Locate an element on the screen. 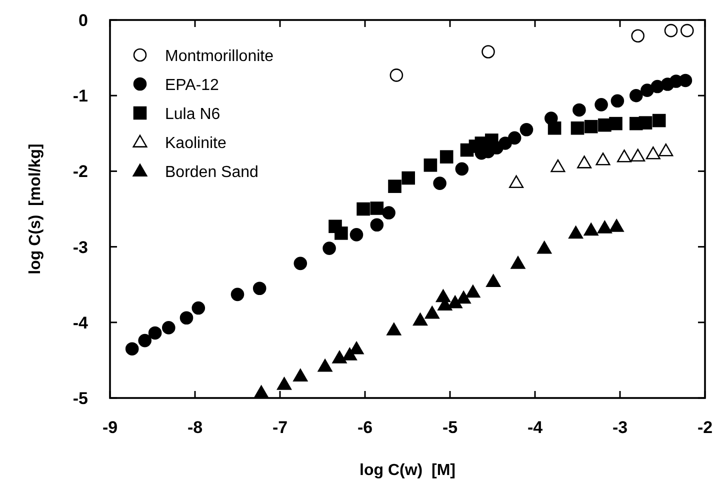  x-tick-label: -6 is located at coordinates (365, 427).